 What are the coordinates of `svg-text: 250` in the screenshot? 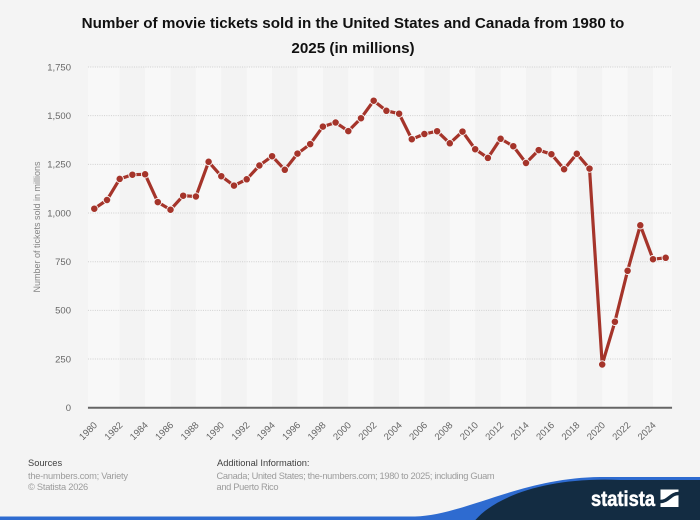 It's located at (63, 359).